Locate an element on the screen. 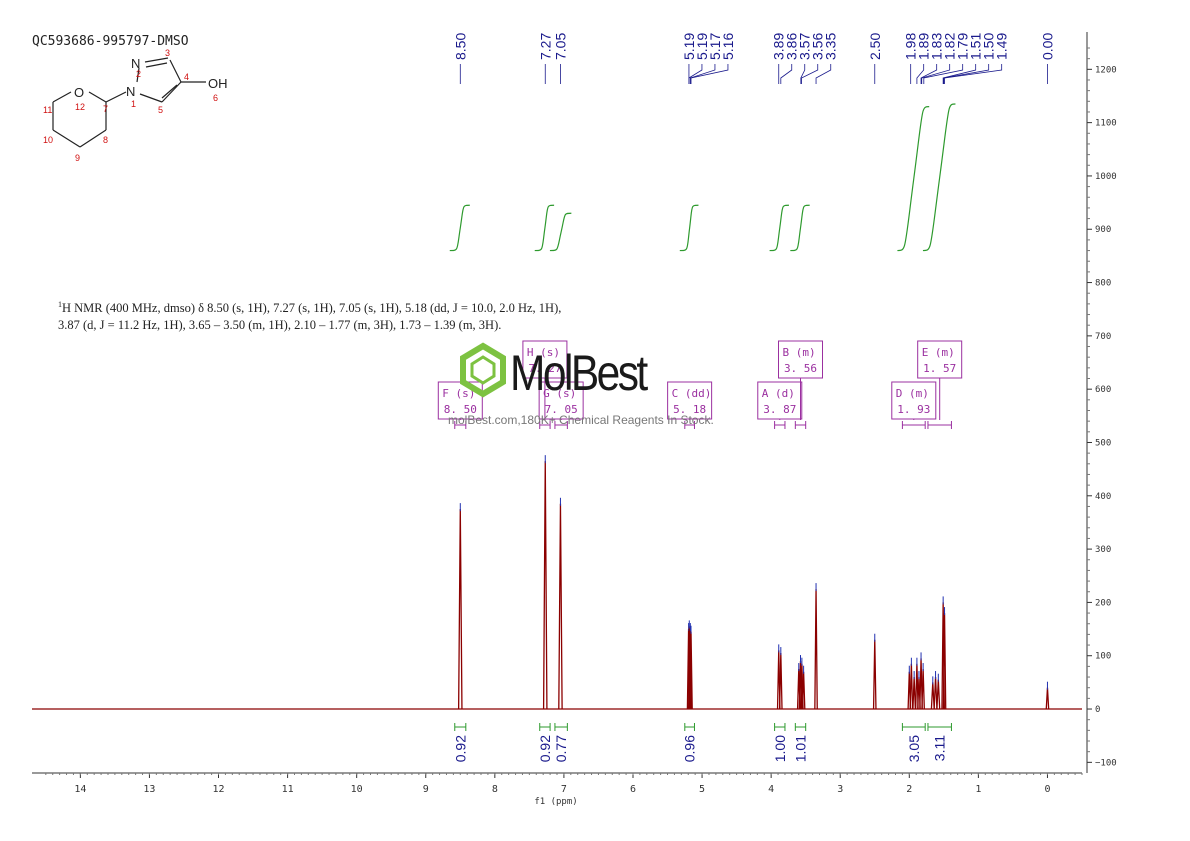 This screenshot has height=841, width=1190. integral-value: 3.11 is located at coordinates (940, 748).